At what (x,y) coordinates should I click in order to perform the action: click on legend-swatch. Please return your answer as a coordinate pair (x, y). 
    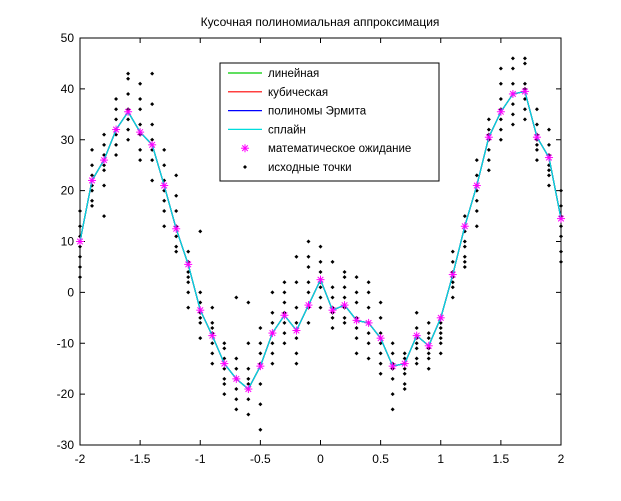
    Looking at the image, I should click on (245, 167).